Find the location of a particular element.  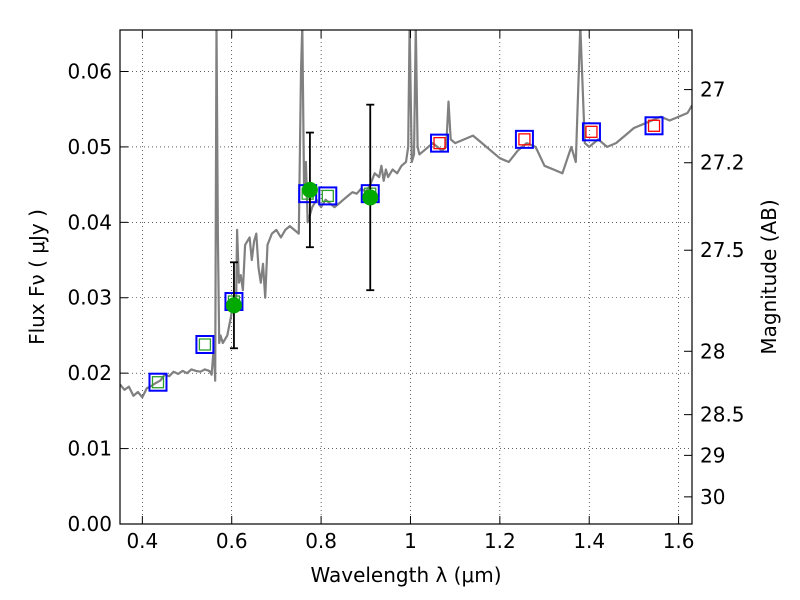

y-tick-label: 0.00 is located at coordinates (89, 524).